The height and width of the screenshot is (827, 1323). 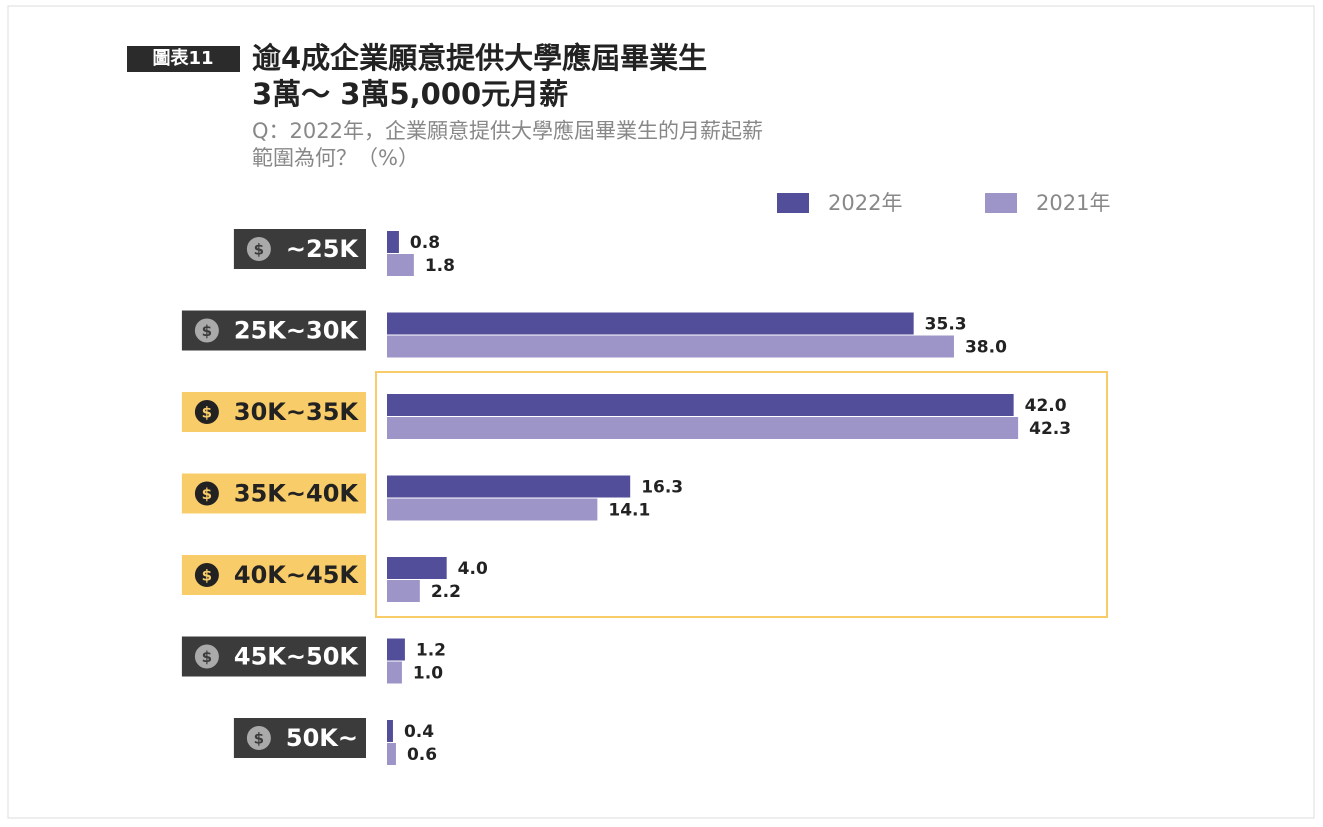 I want to click on badge: 圖表11, so click(x=182, y=58).